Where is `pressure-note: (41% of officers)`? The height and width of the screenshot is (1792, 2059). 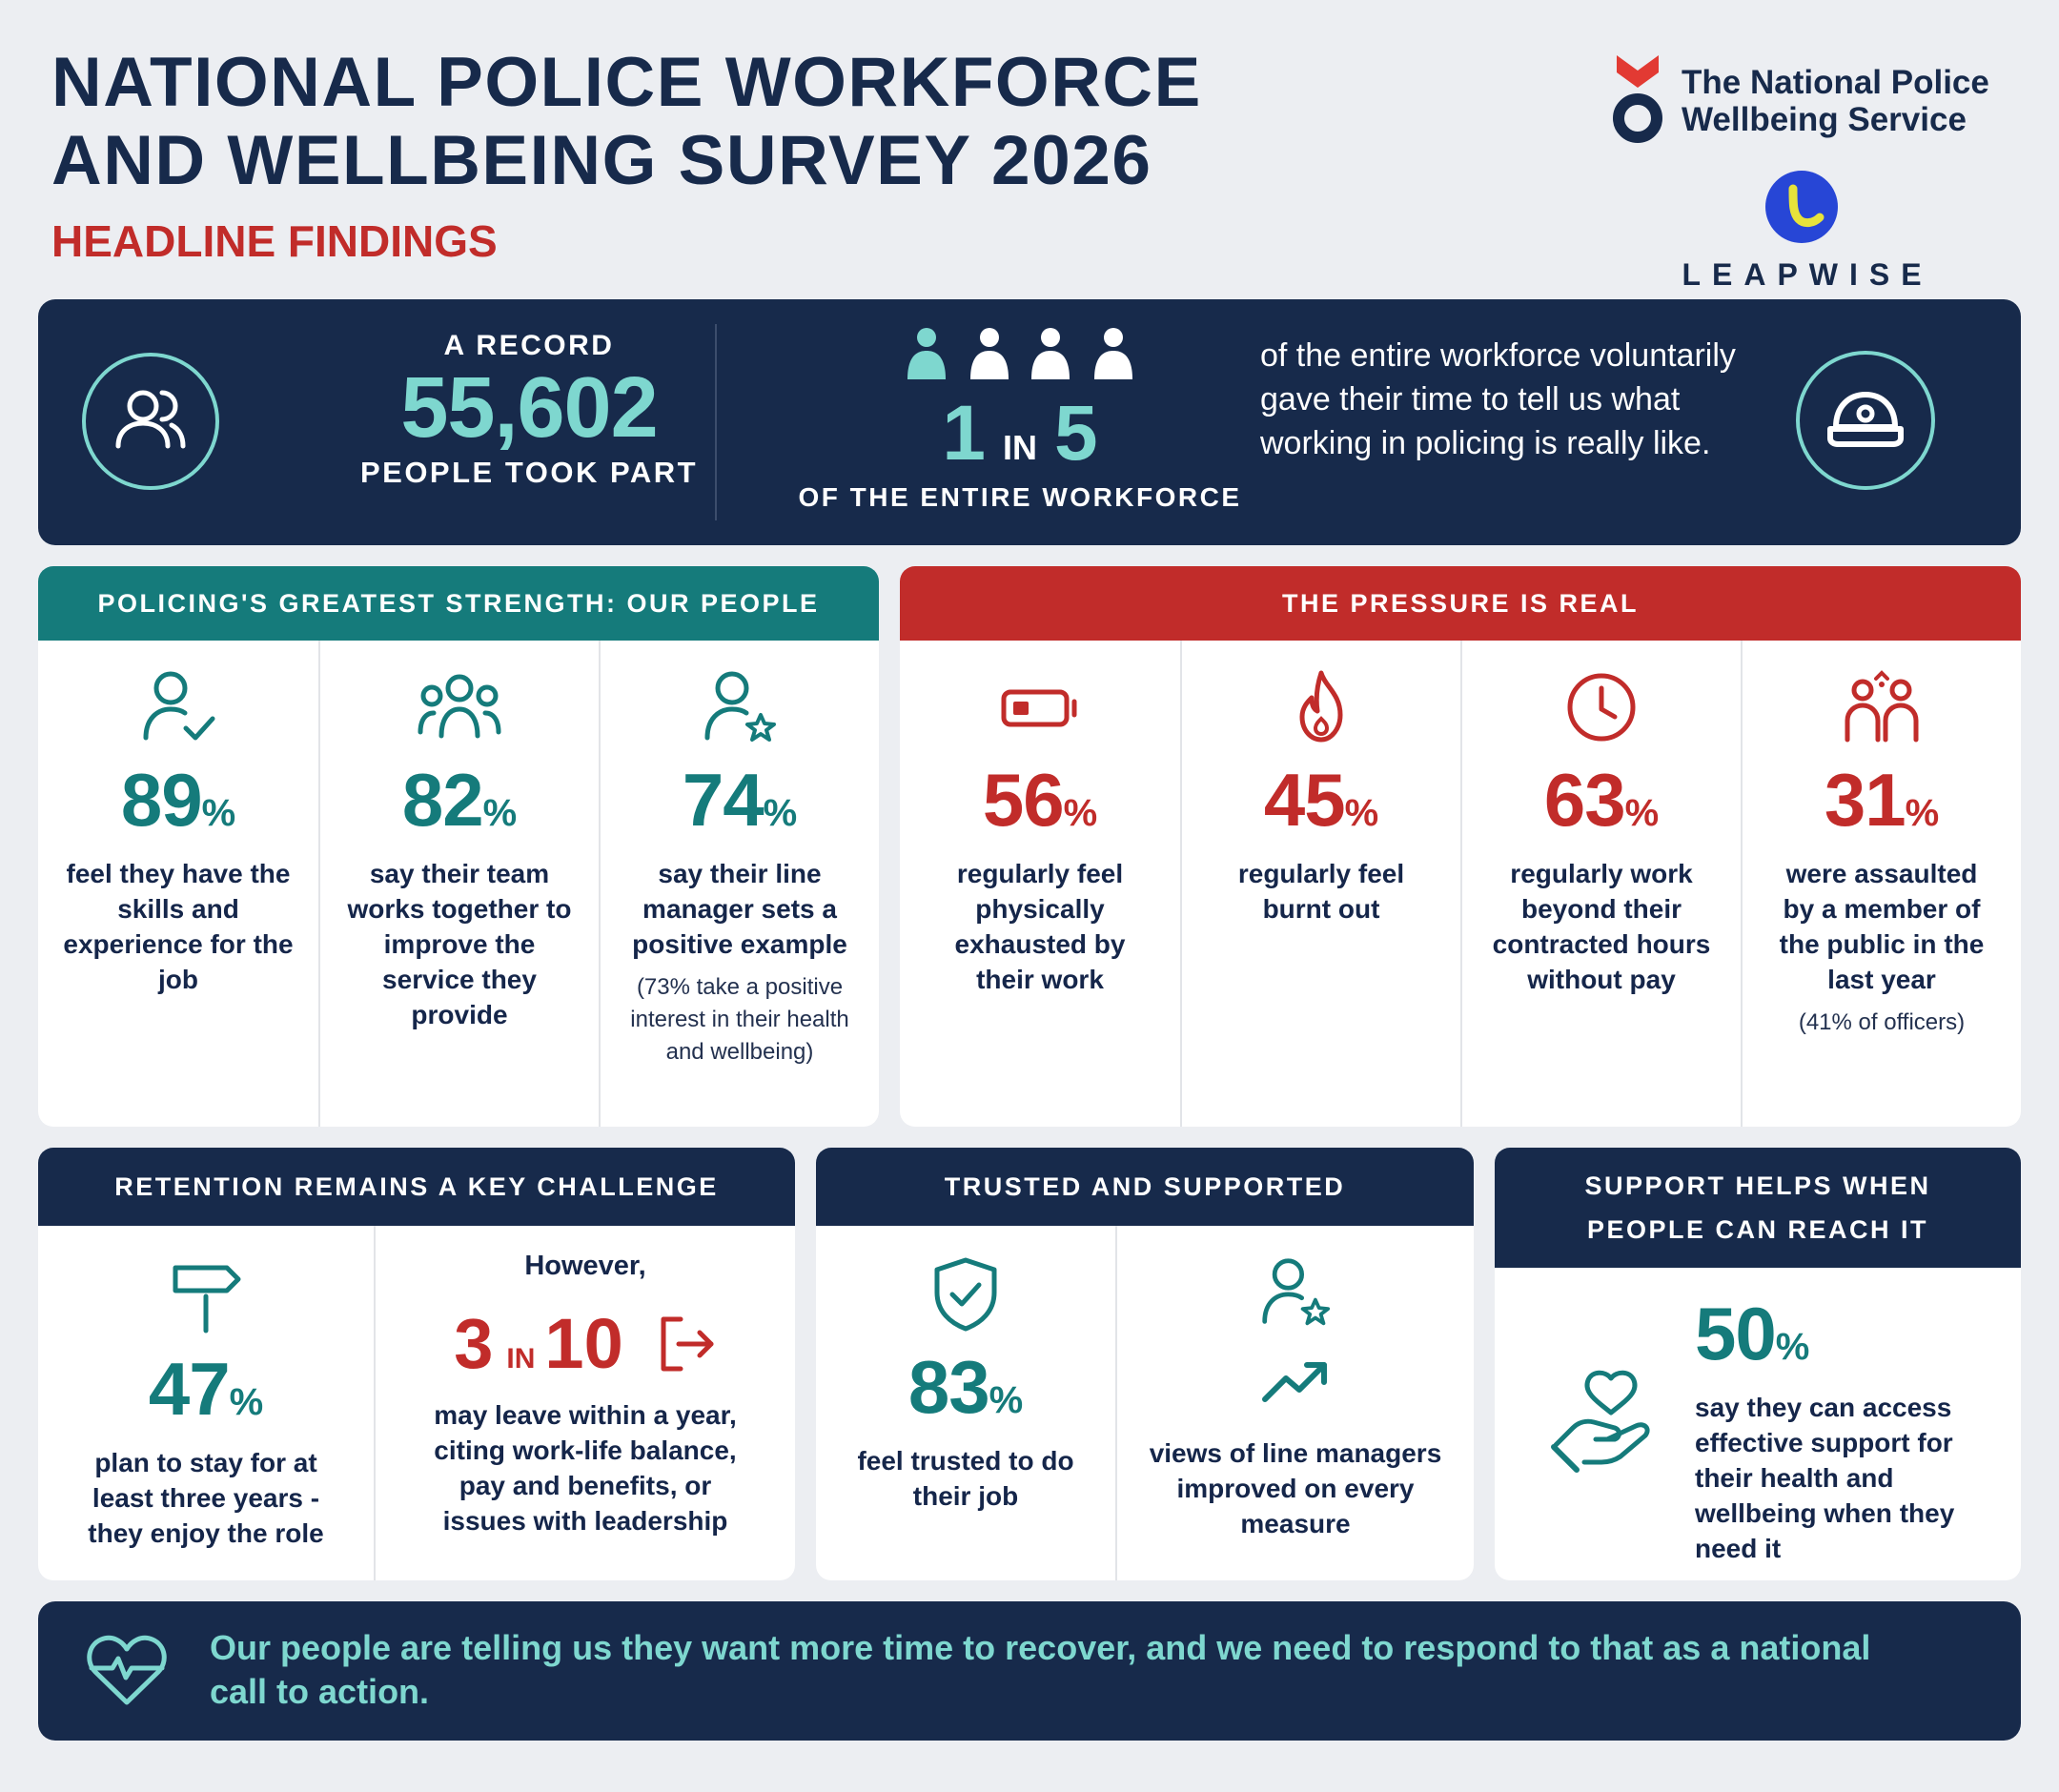
pressure-note: (41% of officers) is located at coordinates (1882, 1022).